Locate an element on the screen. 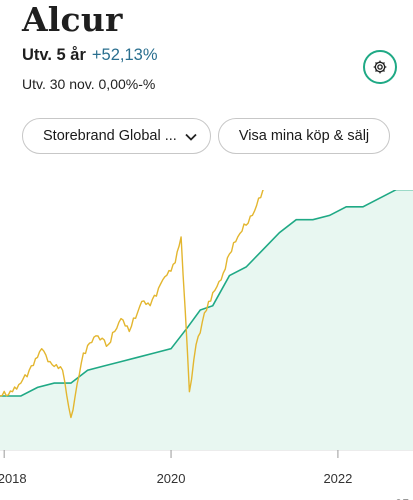 The height and width of the screenshot is (500, 413). chevron-down-icon is located at coordinates (191, 137).